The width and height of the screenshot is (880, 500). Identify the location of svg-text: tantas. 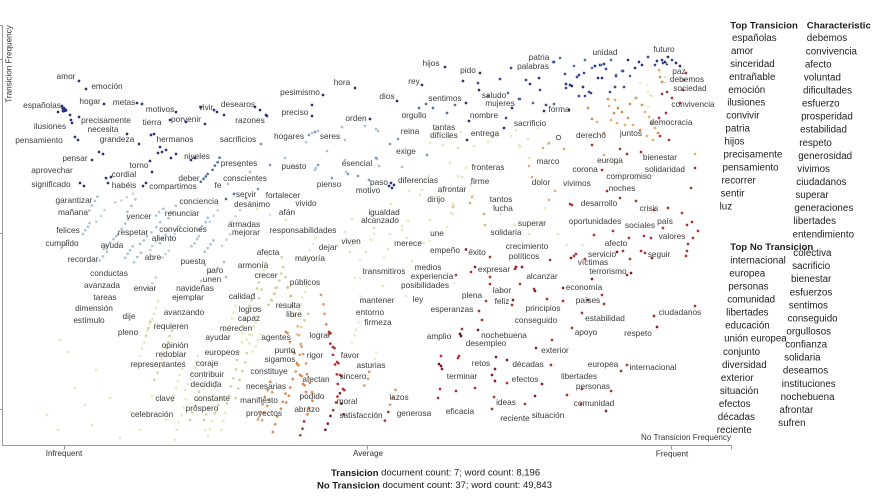
(444, 127).